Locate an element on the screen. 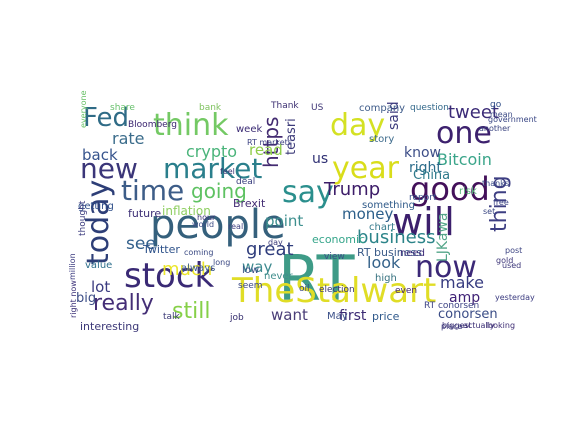  word-46: us is located at coordinates (320, 159).